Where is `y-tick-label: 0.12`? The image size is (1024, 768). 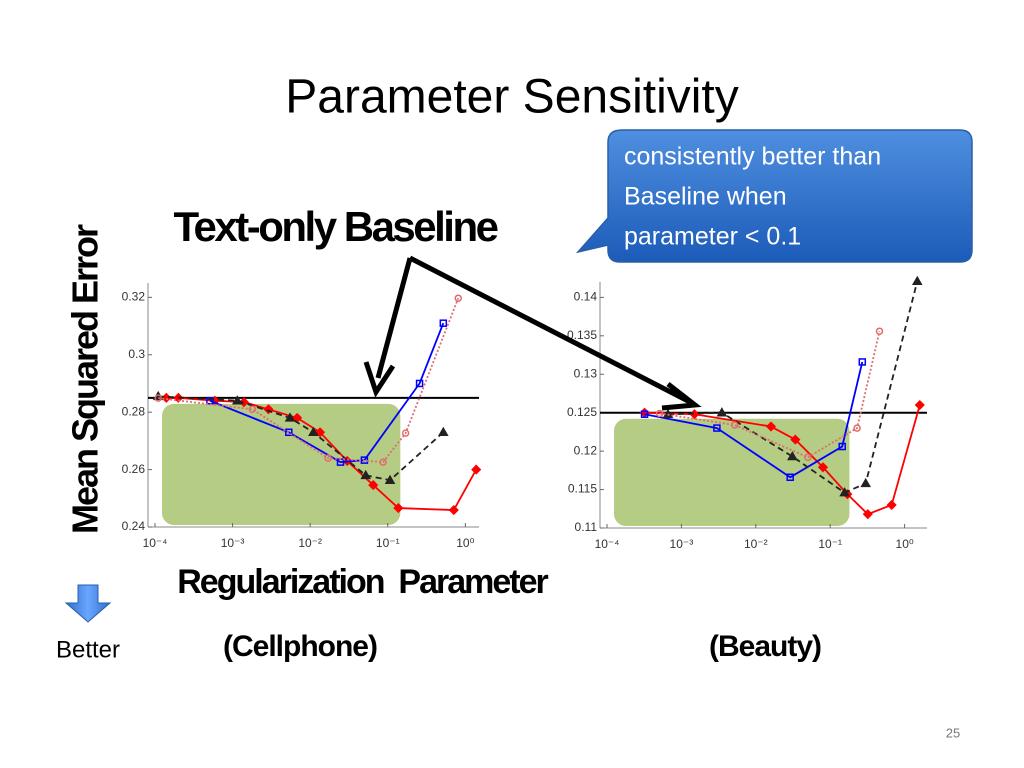
y-tick-label: 0.12 is located at coordinates (586, 450).